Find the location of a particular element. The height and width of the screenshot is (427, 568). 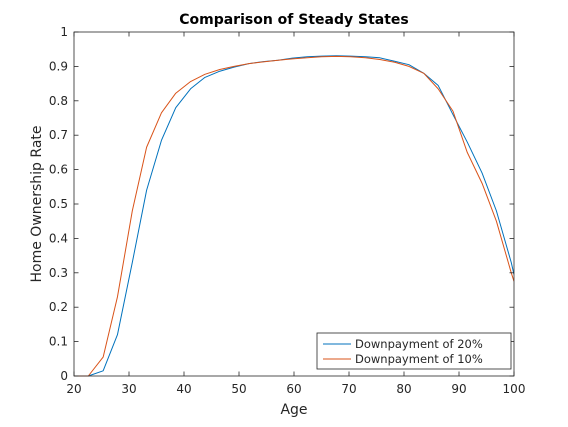

x-tick-label: 80 is located at coordinates (403, 389).